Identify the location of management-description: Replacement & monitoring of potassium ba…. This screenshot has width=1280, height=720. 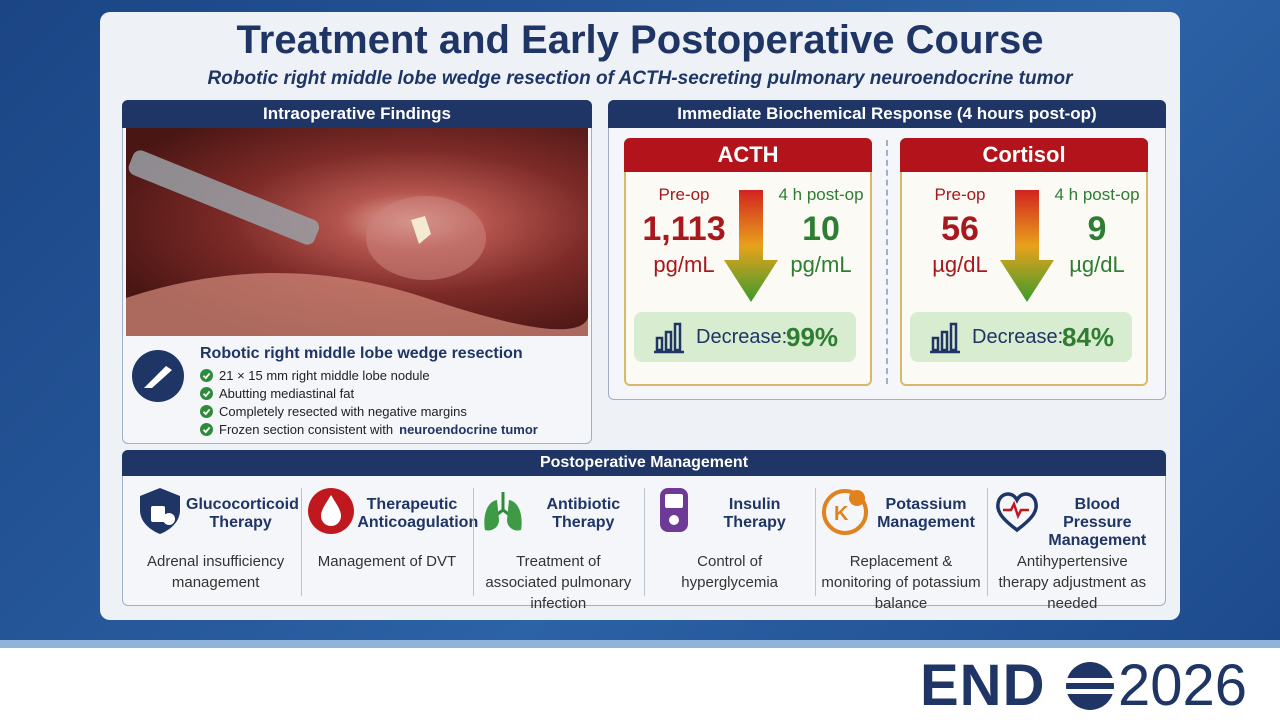
(901, 582).